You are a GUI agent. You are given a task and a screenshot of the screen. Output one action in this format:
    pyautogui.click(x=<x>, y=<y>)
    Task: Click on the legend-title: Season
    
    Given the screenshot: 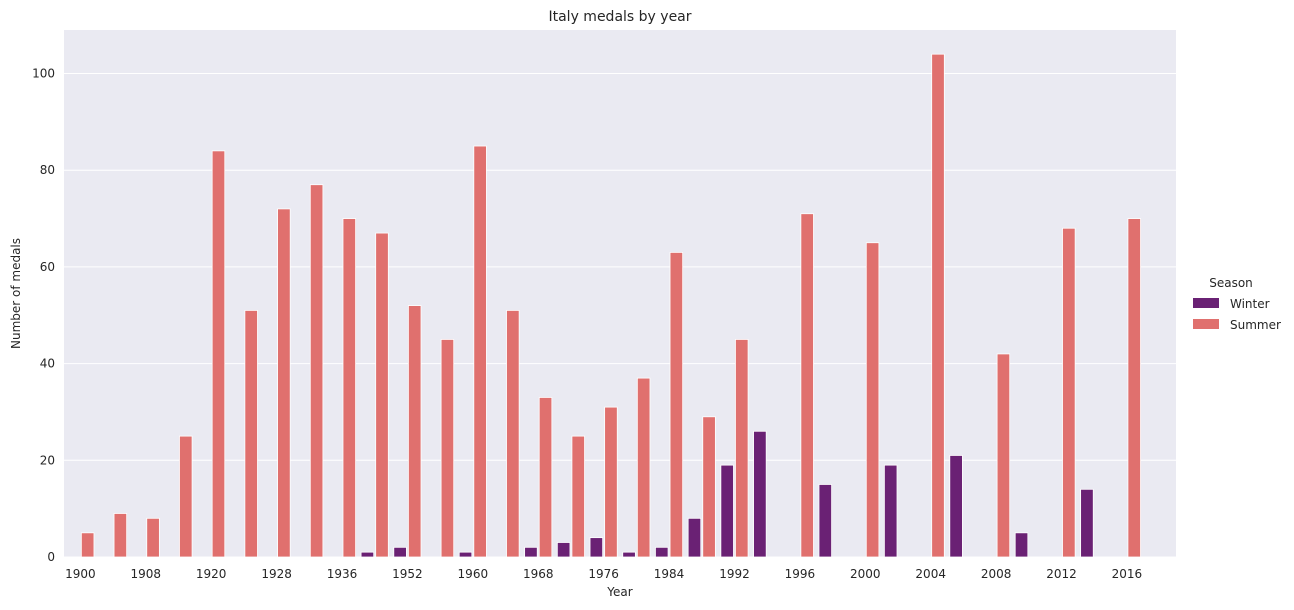 What is the action you would take?
    pyautogui.click(x=1231, y=283)
    